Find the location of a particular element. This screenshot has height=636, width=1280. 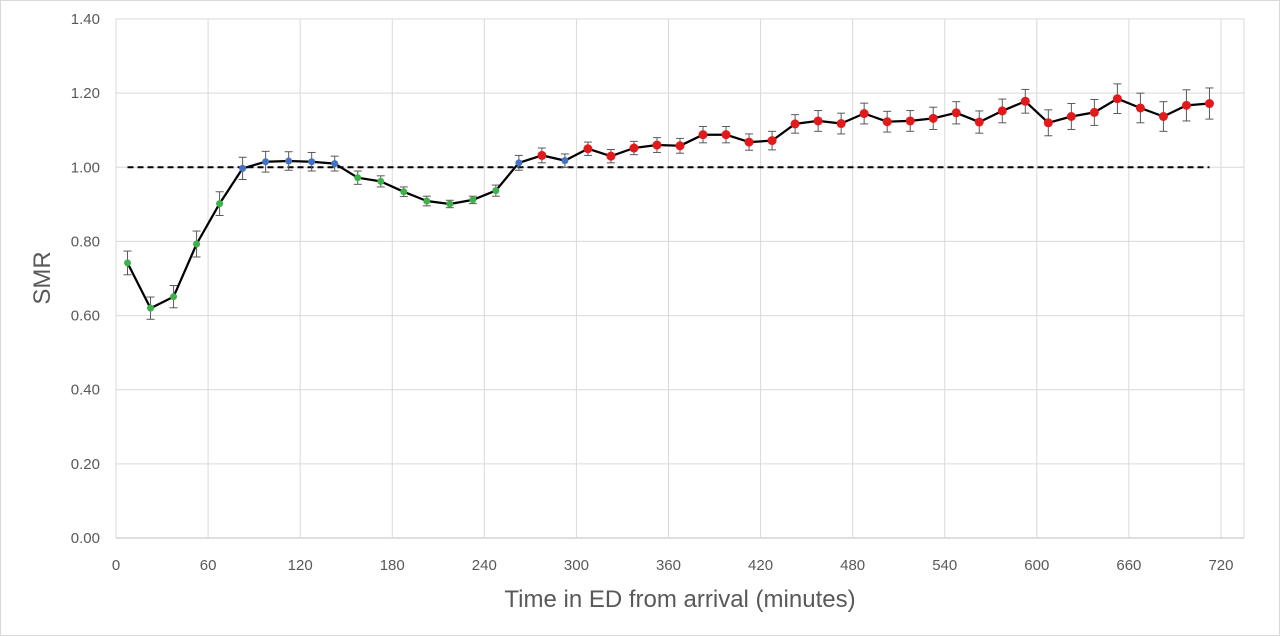

x-tick-label: 120 is located at coordinates (300, 565).